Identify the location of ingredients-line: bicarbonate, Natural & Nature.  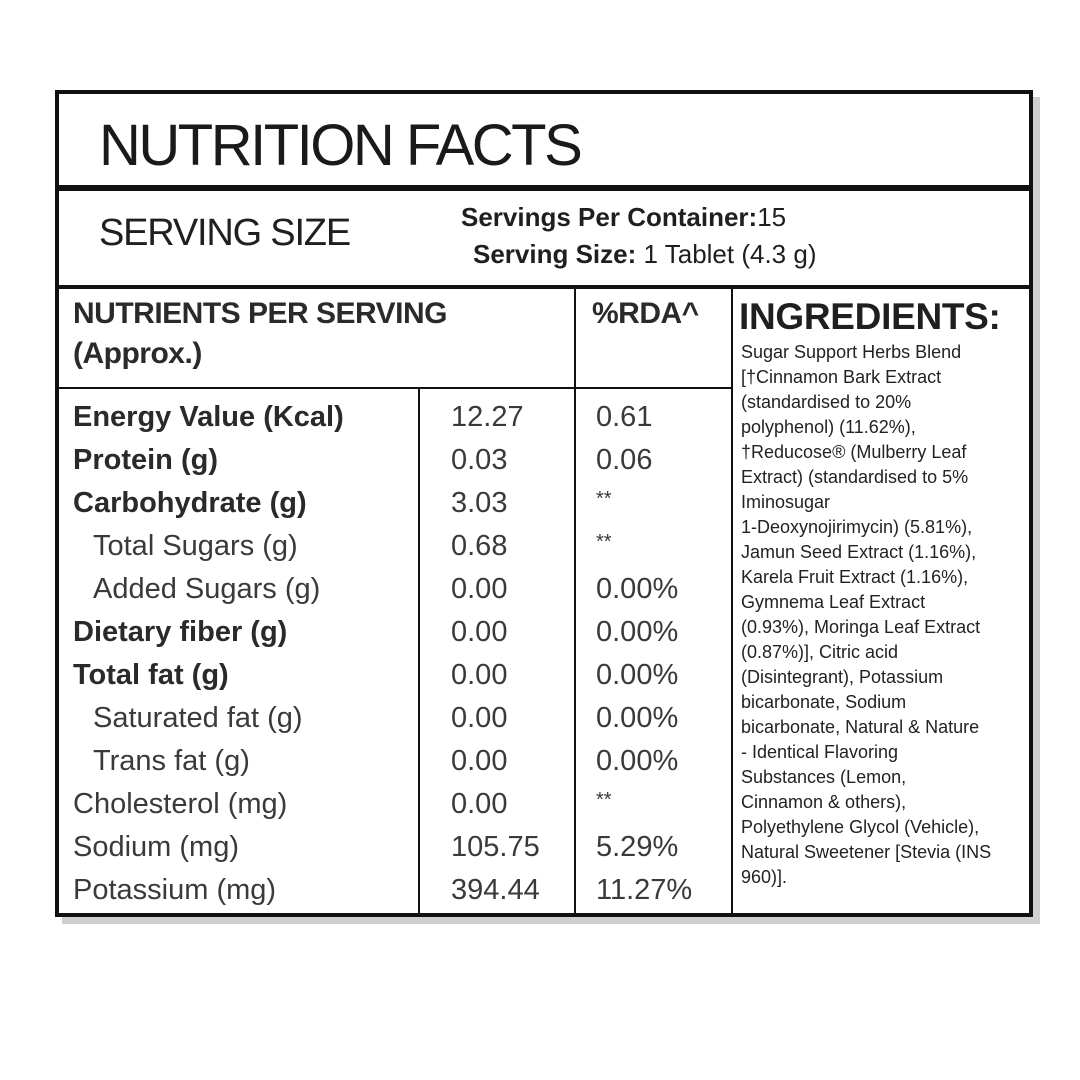
(860, 727).